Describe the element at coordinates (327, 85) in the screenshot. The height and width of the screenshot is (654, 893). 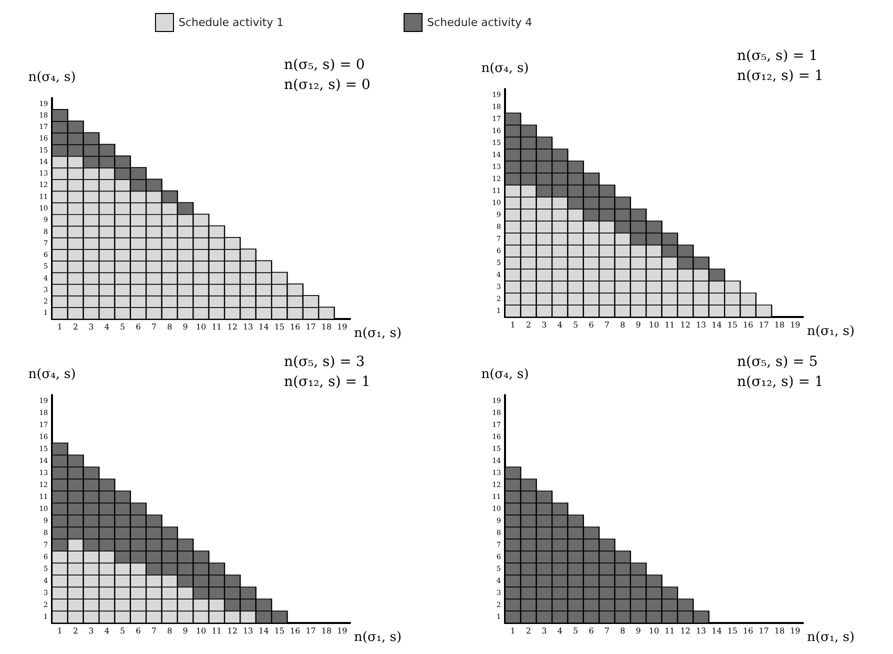
I see `text: n(σ₁₂, s) = 0` at that location.